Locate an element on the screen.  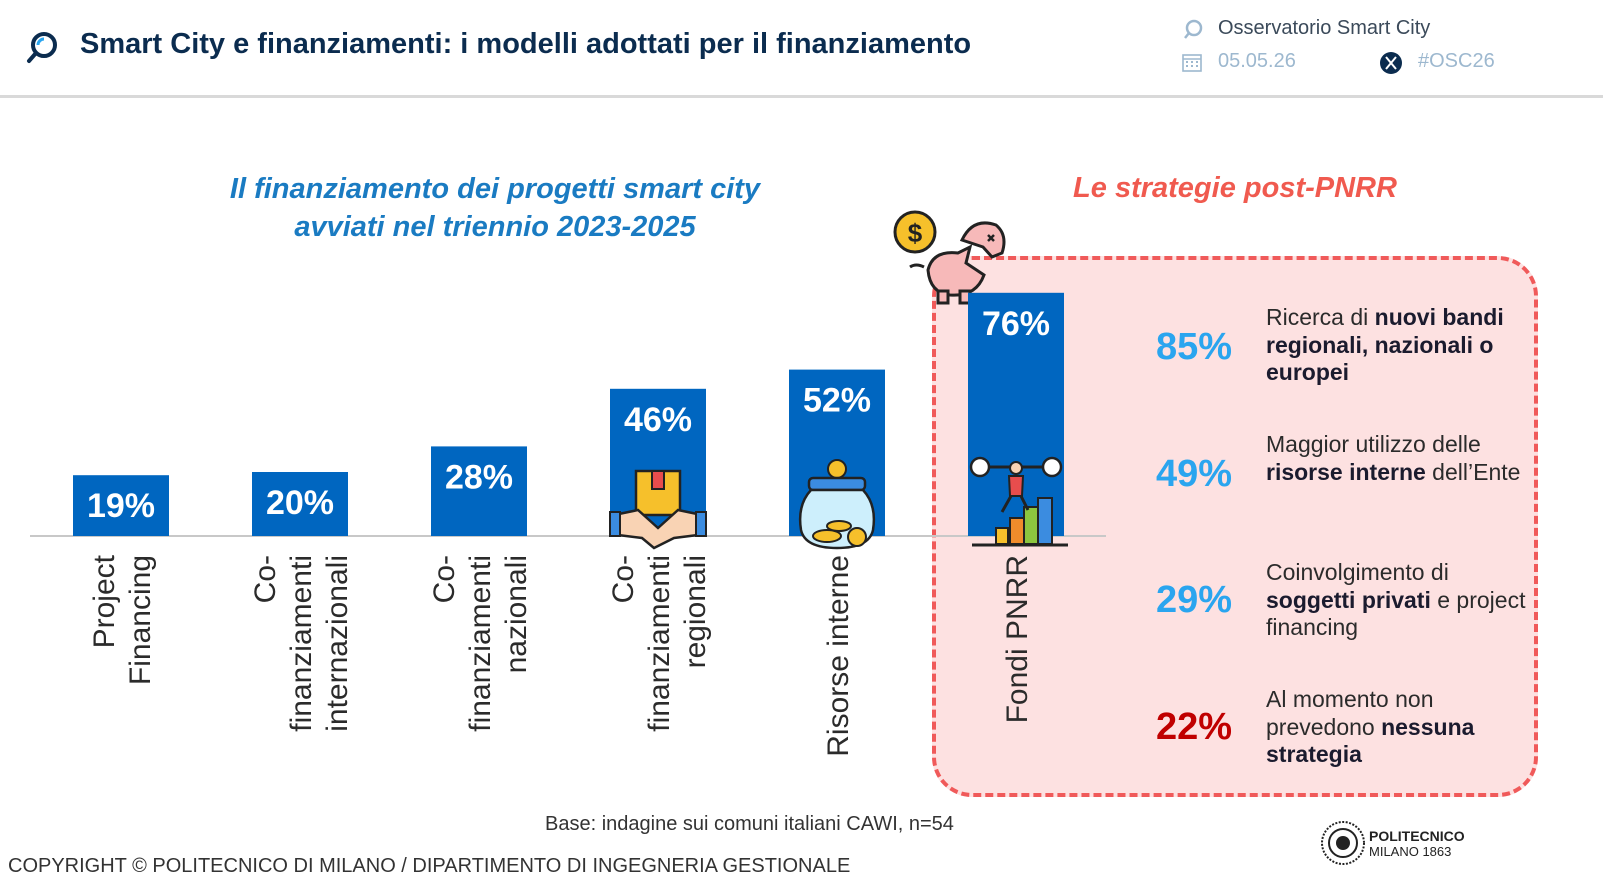
category-label: Project Financing is located at coordinates (122, 619).